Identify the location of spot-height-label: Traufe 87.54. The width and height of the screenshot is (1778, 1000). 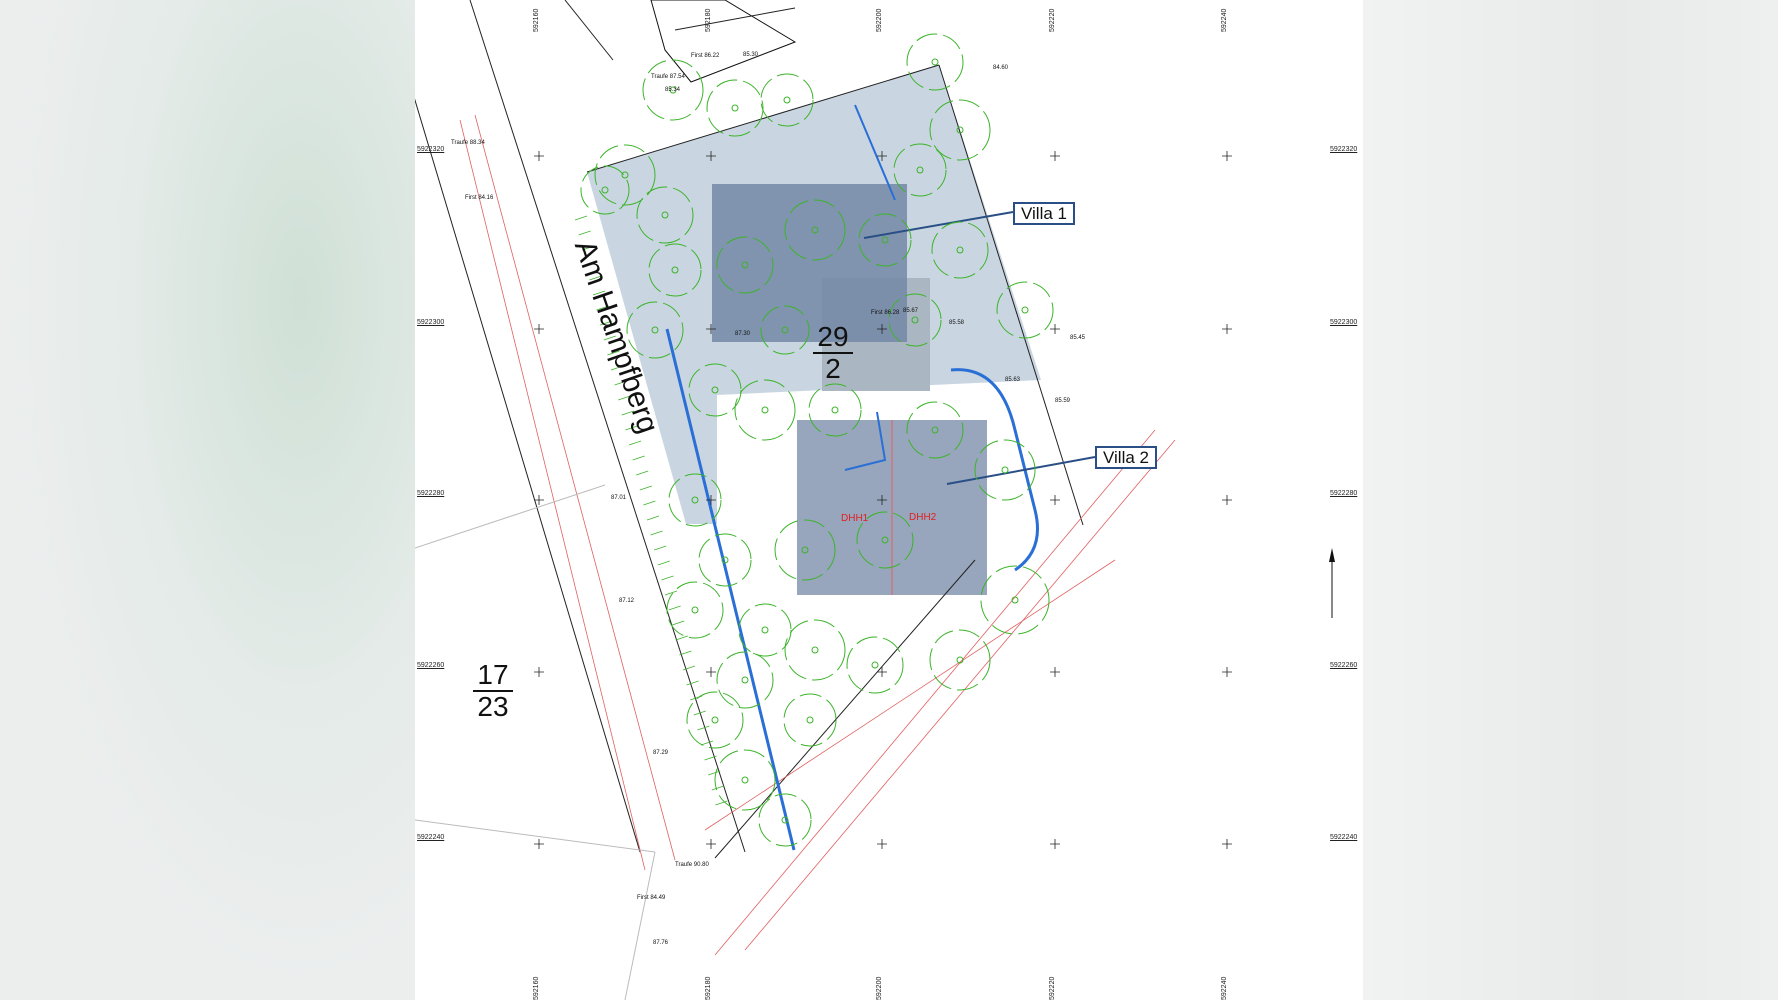
(668, 77).